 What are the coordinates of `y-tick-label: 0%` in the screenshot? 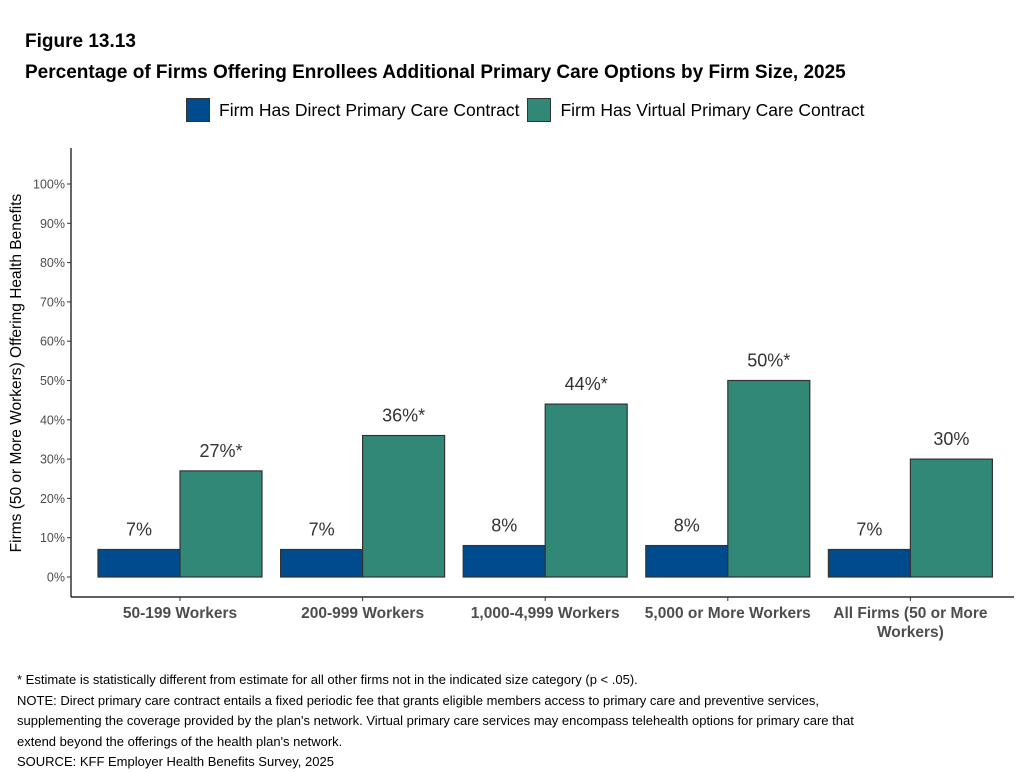 It's located at (56, 578).